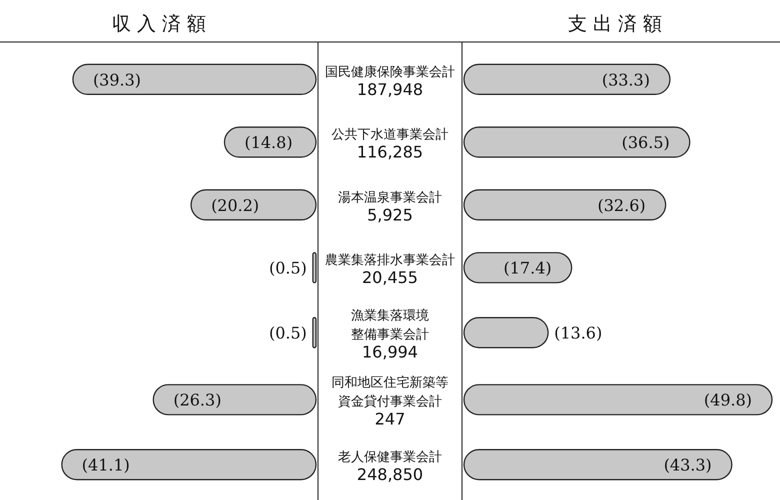  Describe the element at coordinates (390, 401) in the screenshot. I see `y-tick-label: 同和地区住宅新築等資金貸付事業会計 247` at that location.